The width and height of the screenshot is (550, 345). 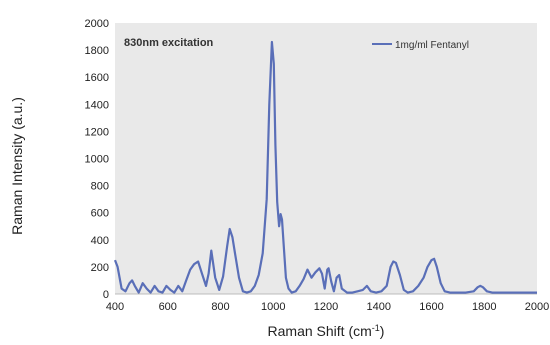 I want to click on x-axis-ticks: 400 600 800 1000 1200 1400 1600 1800 2000, so click(x=327, y=307).